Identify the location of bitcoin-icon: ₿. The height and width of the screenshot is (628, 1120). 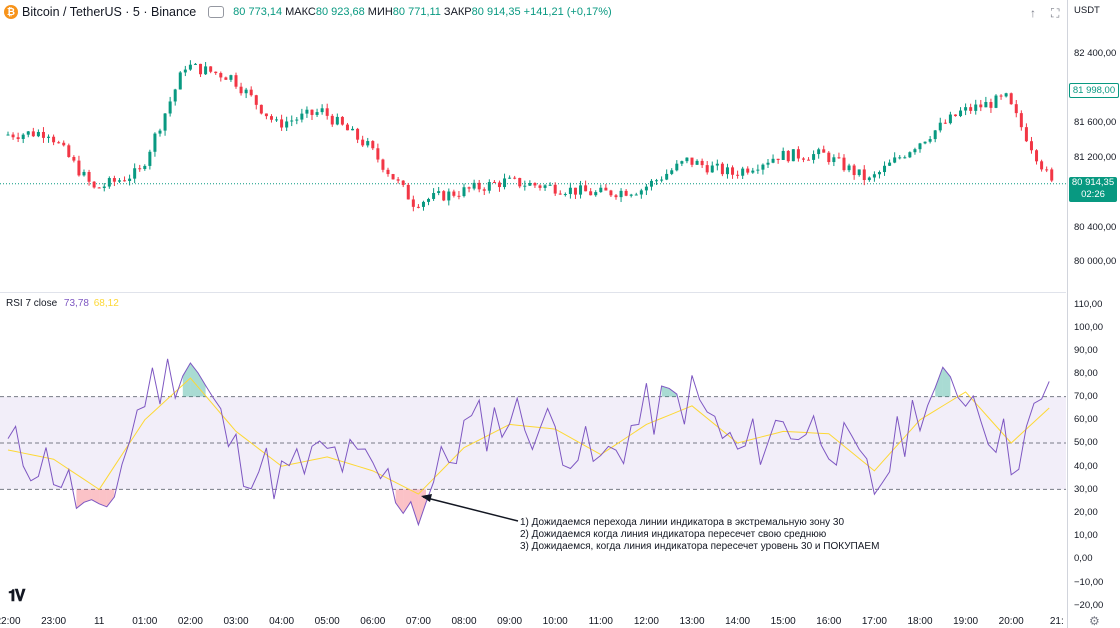
(11, 12).